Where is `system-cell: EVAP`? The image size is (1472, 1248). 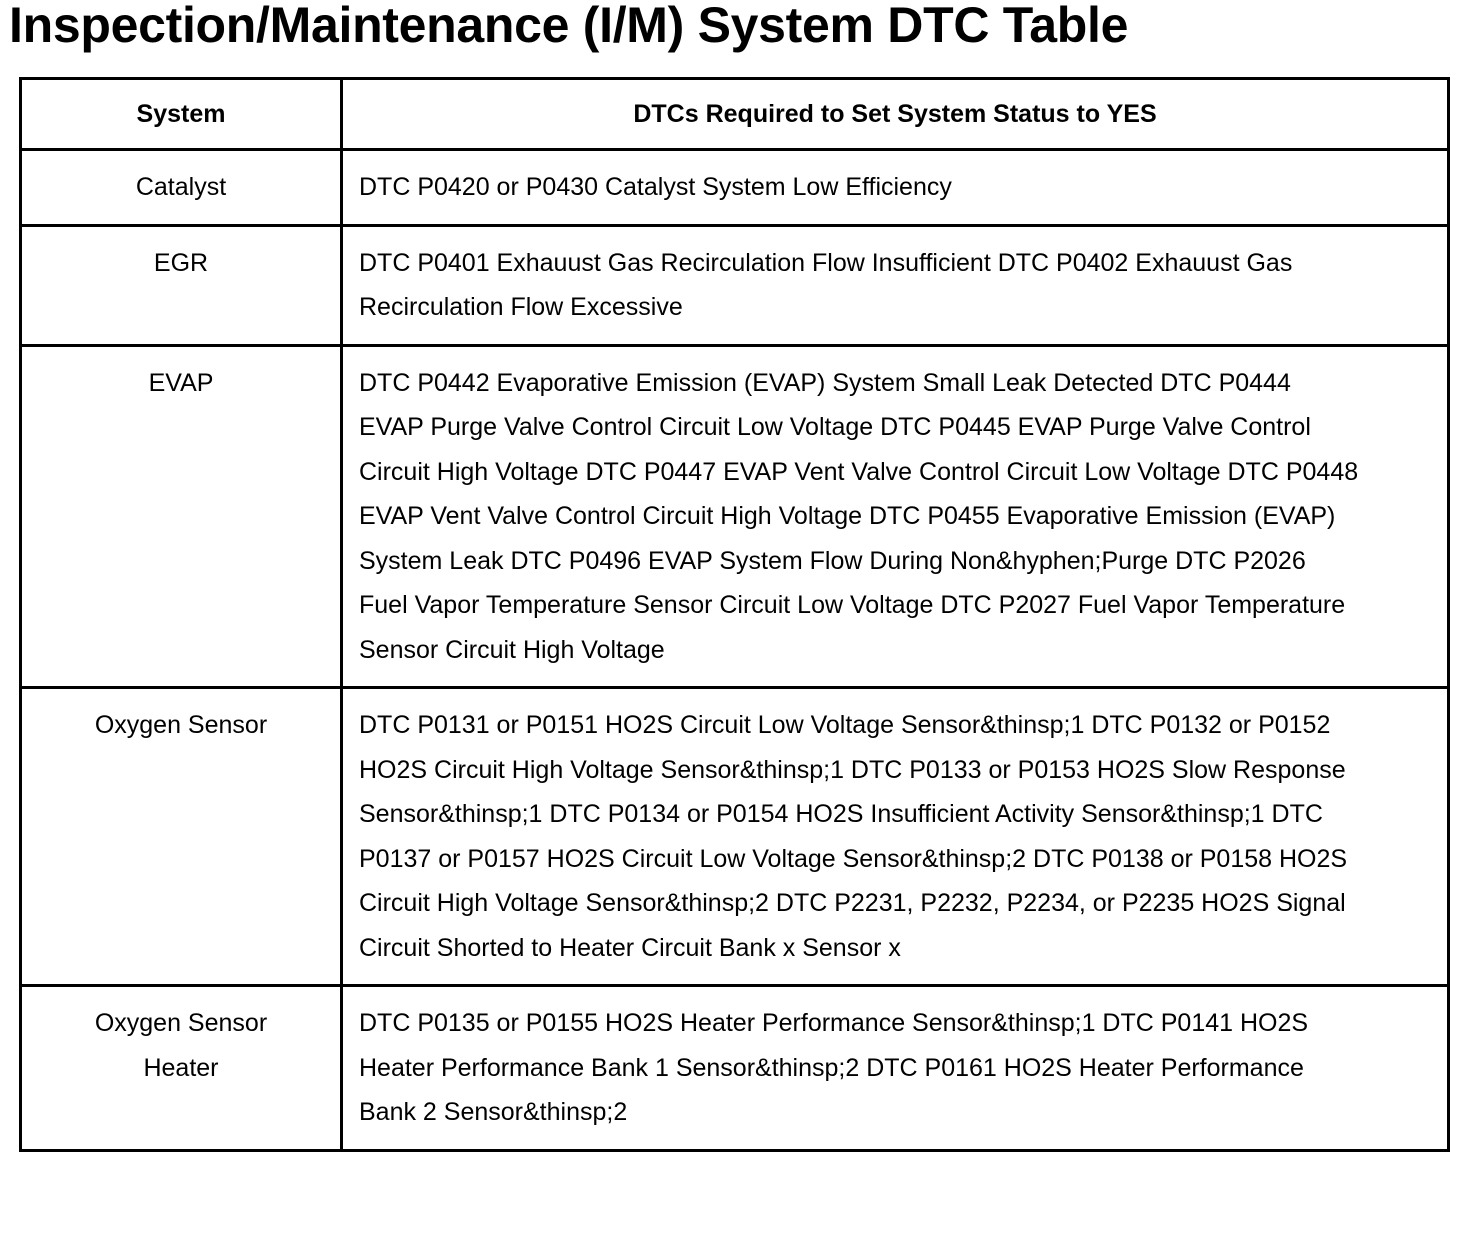 system-cell: EVAP is located at coordinates (181, 516).